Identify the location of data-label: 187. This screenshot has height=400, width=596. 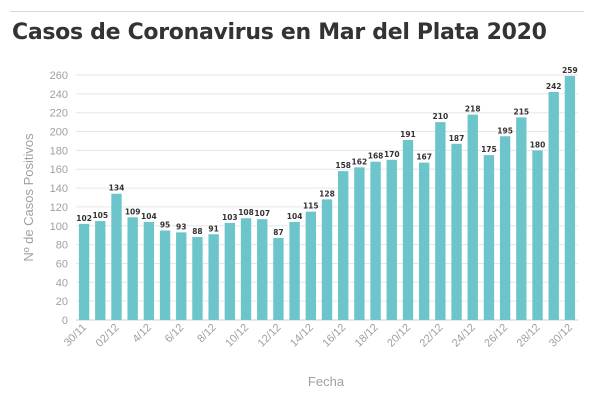
(457, 138).